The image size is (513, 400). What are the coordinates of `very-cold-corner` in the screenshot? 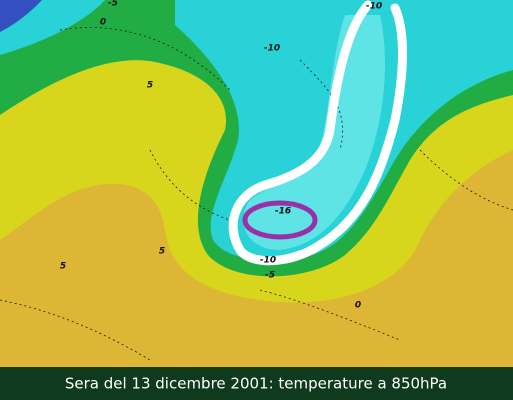 It's located at (21, 16).